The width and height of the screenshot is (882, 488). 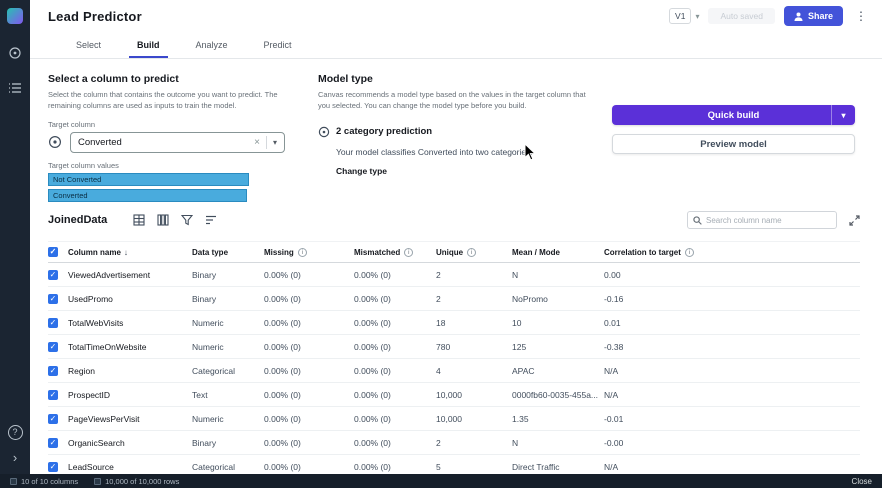 I want to click on clear-icon, so click(x=257, y=142).